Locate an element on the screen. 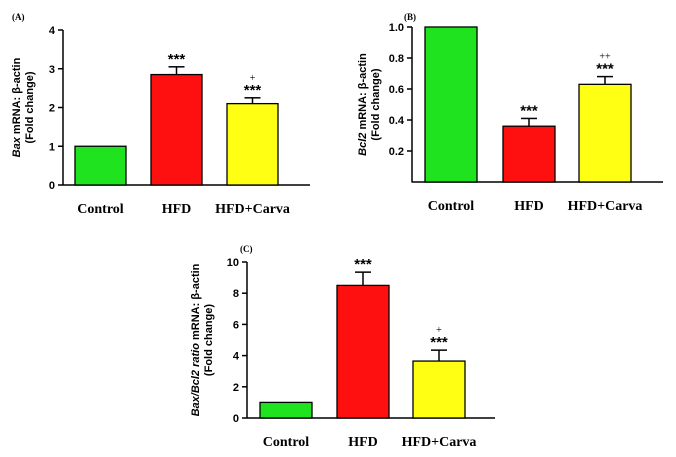 This screenshot has height=457, width=676. significance-plus: ++ is located at coordinates (605, 57).